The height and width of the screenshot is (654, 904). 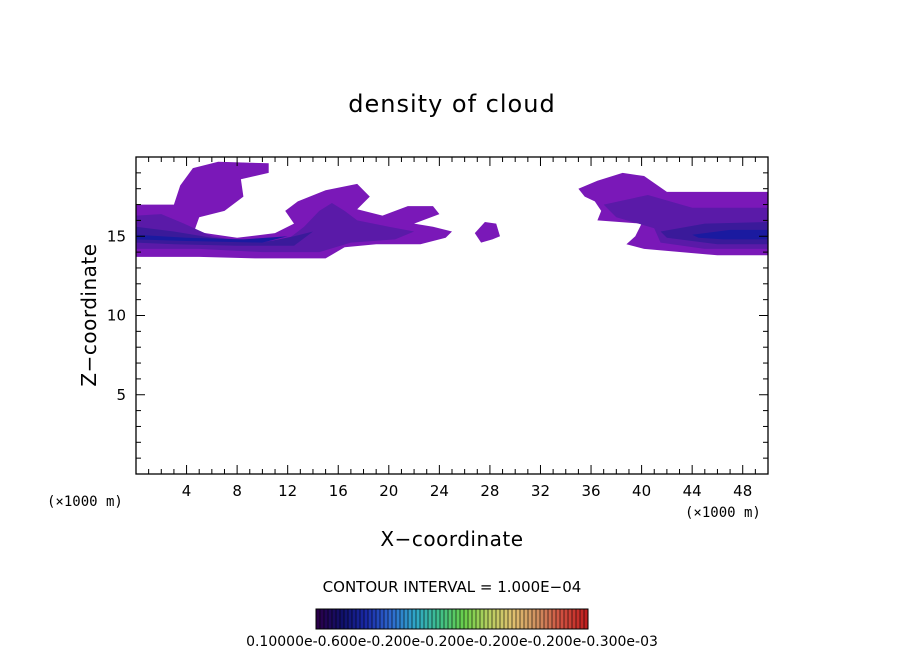 I want to click on y-tick-label: 15, so click(x=116, y=236).